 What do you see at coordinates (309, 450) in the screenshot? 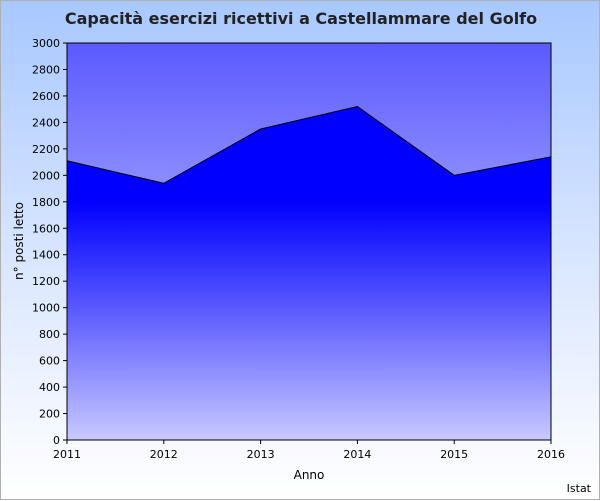
I see `x-axis: 2011 2012 2013 2014 2015 2016` at bounding box center [309, 450].